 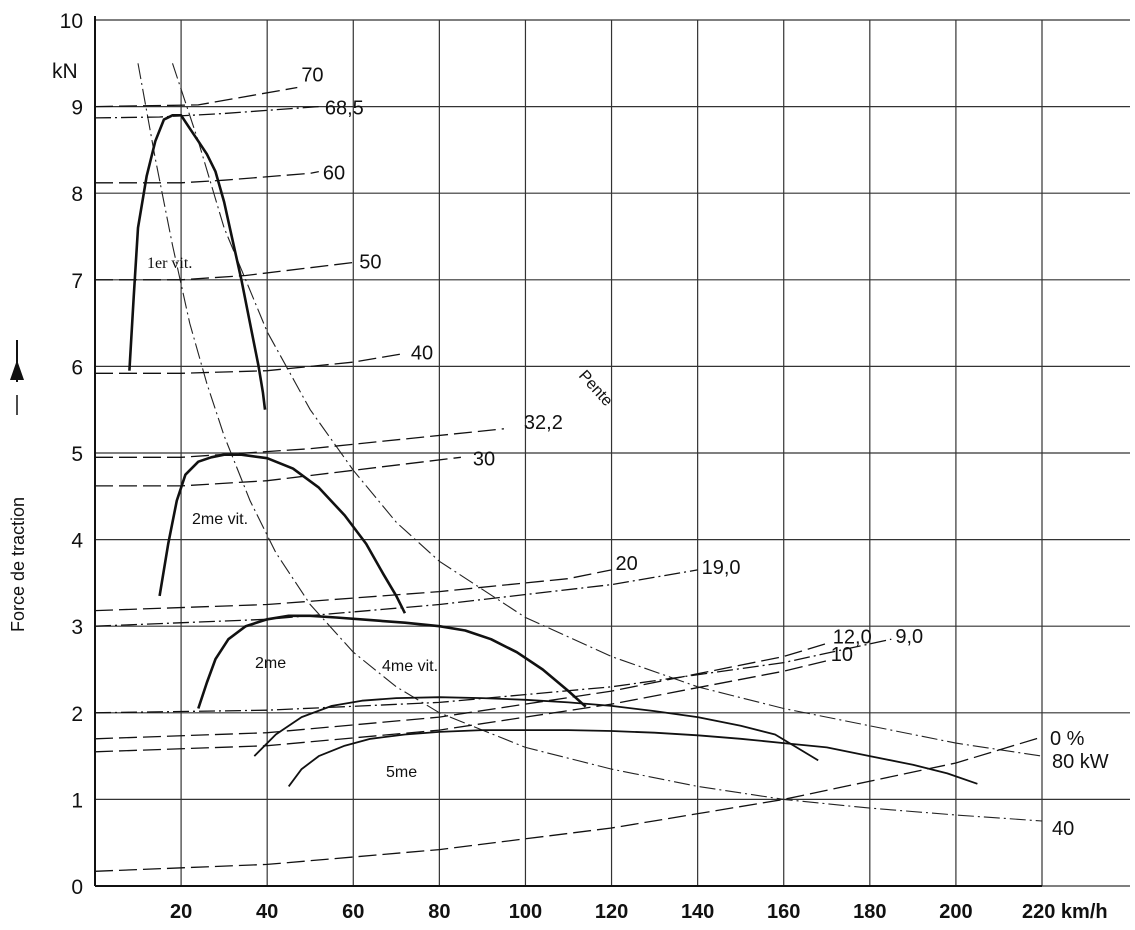 What do you see at coordinates (77, 108) in the screenshot?
I see `y-tick-label: 9` at bounding box center [77, 108].